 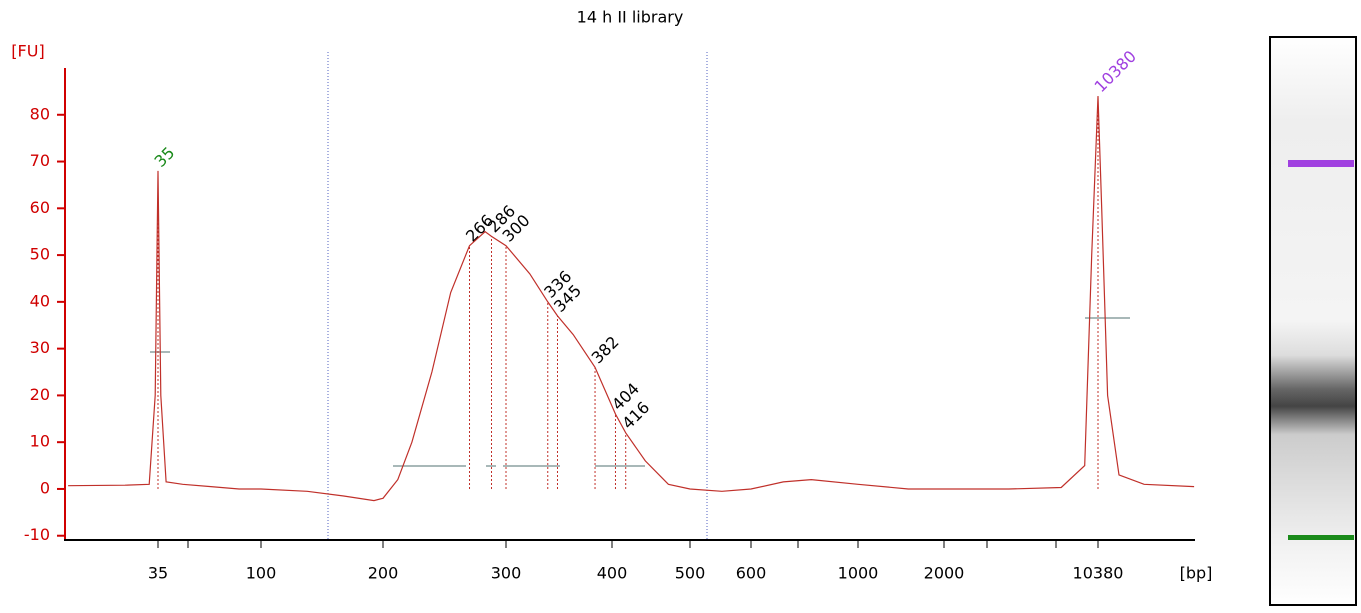 What do you see at coordinates (751, 573) in the screenshot?
I see `x-tick-label: 600` at bounding box center [751, 573].